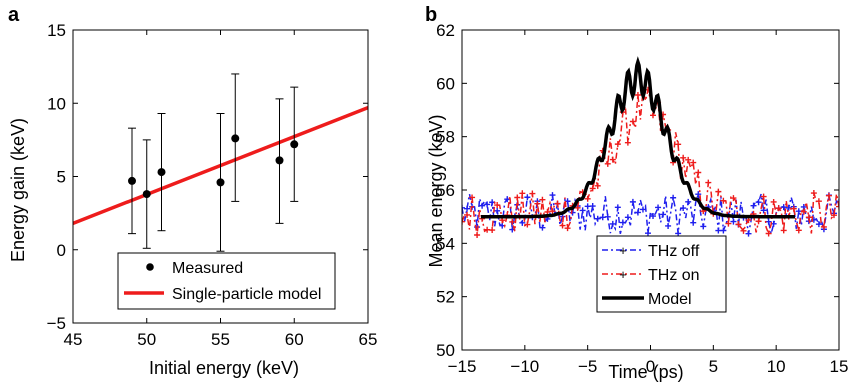 This screenshot has width=852, height=382. I want to click on panel-b-legend: + THz off + THz on Model, so click(661, 274).